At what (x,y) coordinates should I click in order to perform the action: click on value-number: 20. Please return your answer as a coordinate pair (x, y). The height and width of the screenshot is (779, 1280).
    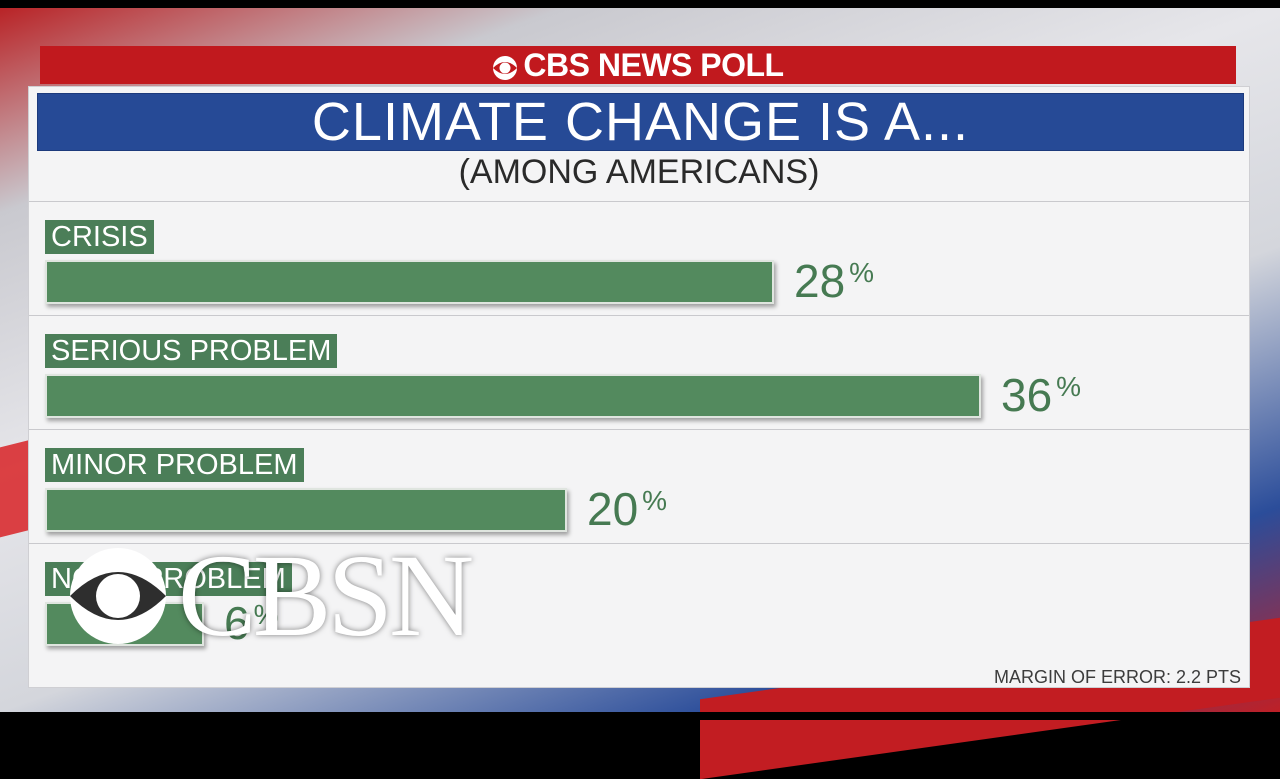
    Looking at the image, I should click on (613, 509).